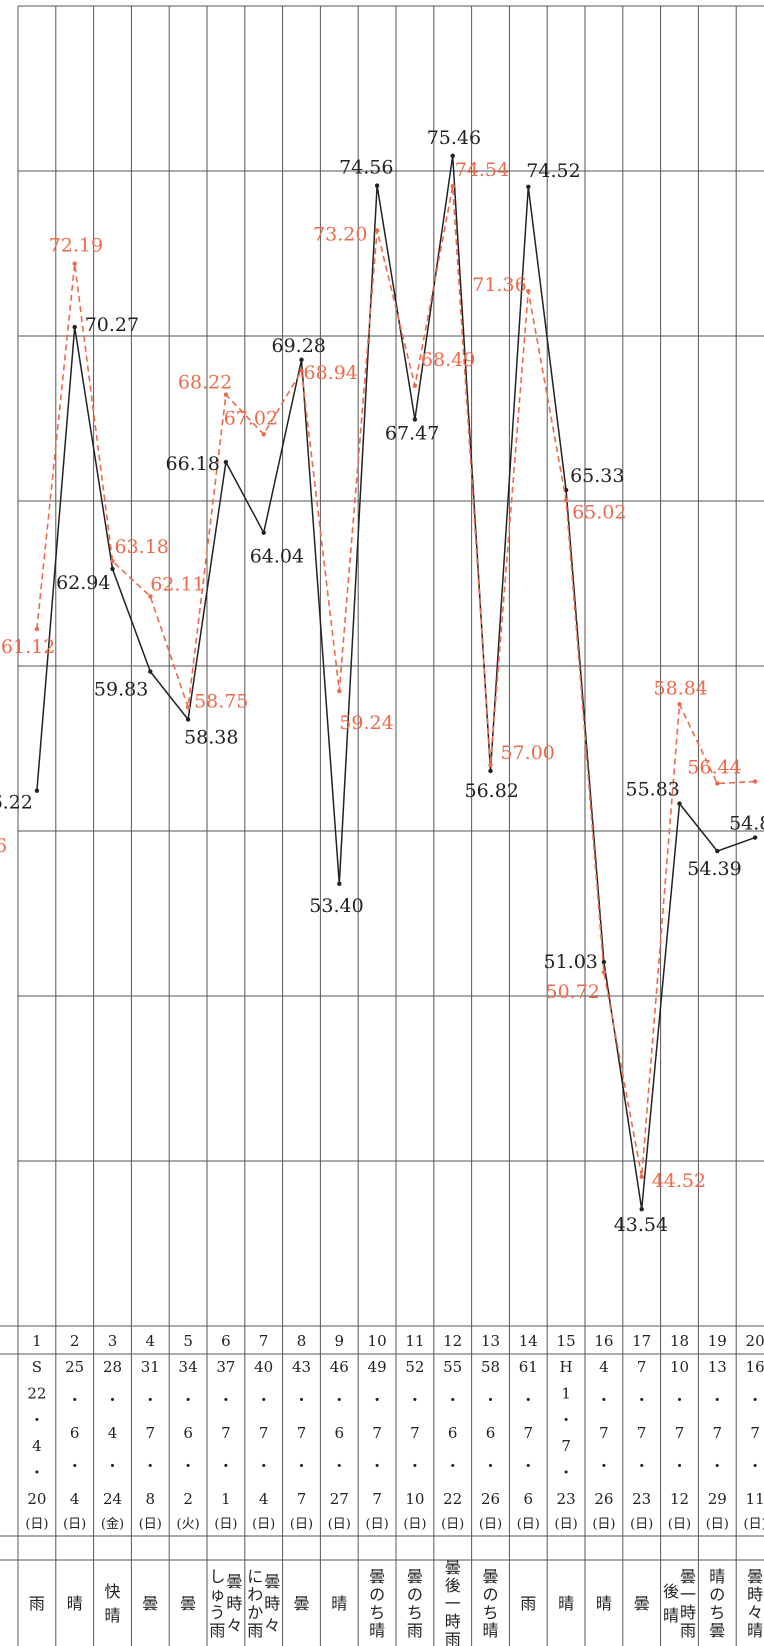 Image resolution: width=764 pixels, height=1646 pixels. What do you see at coordinates (264, 1341) in the screenshot?
I see `table-column-number: 7` at bounding box center [264, 1341].